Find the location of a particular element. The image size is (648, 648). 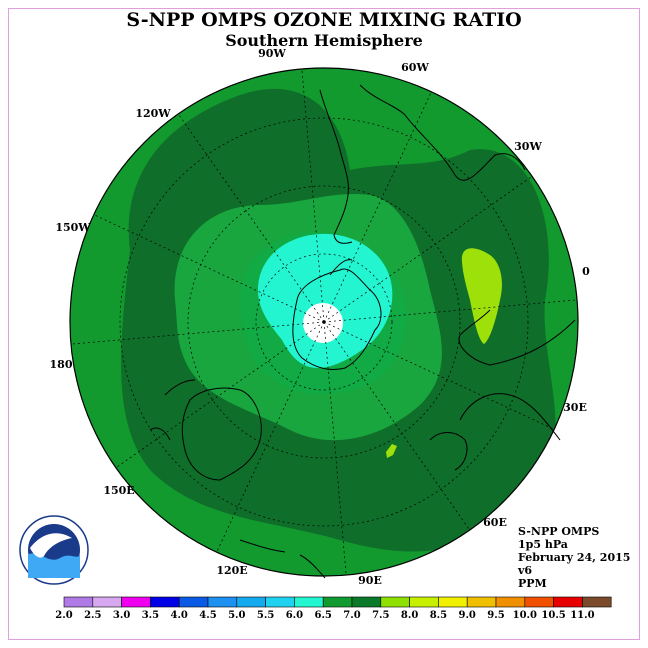

colorbar-label: 10.0 is located at coordinates (525, 615).